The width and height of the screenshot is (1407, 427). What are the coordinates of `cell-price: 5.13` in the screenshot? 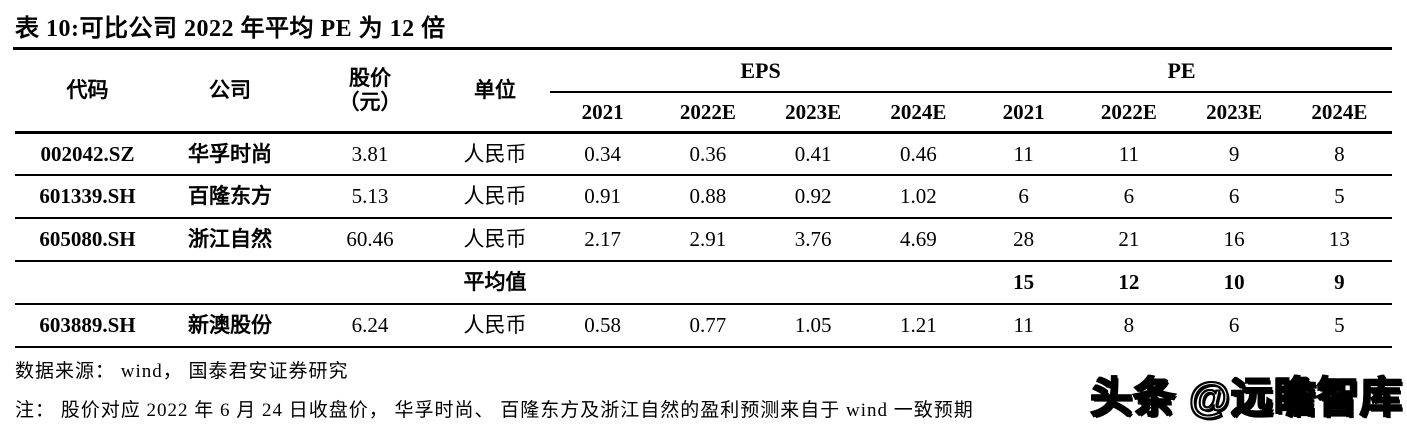 It's located at (370, 197).